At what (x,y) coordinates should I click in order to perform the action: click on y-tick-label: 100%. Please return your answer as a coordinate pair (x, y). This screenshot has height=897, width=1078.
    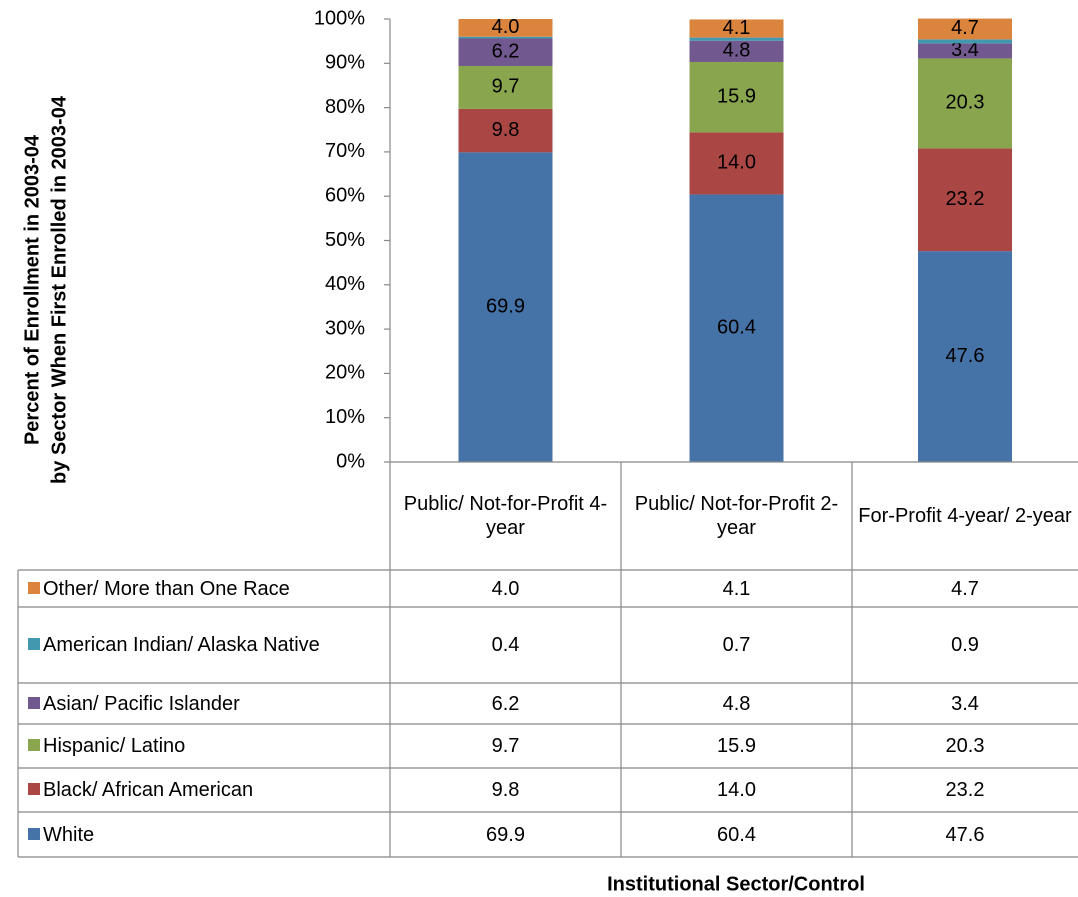
    Looking at the image, I should click on (339, 18).